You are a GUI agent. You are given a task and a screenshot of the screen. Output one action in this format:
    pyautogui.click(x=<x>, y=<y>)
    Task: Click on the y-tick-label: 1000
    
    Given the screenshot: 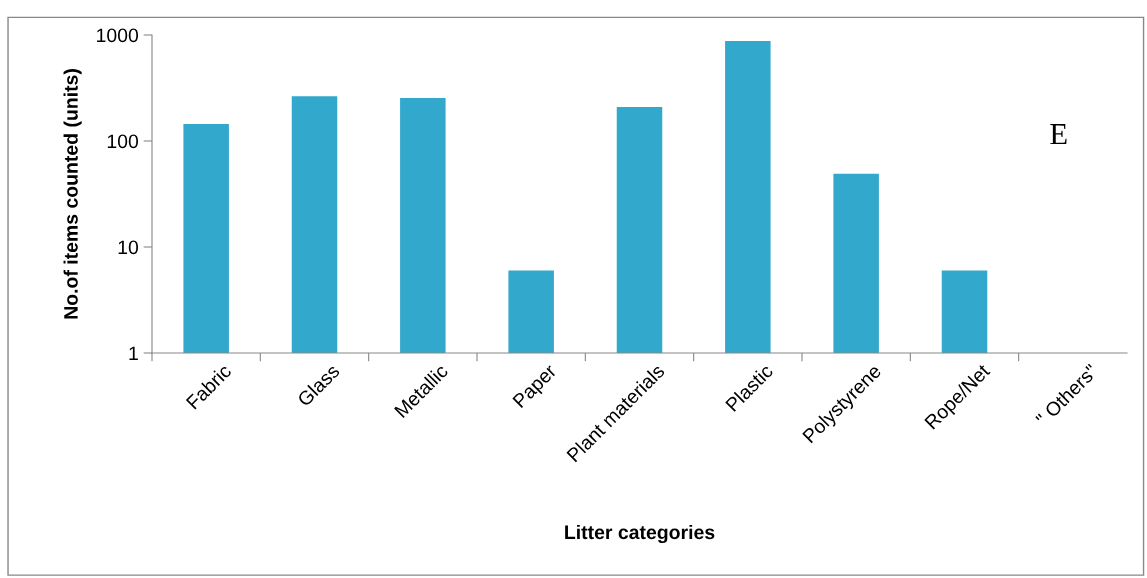 What is the action you would take?
    pyautogui.click(x=118, y=35)
    